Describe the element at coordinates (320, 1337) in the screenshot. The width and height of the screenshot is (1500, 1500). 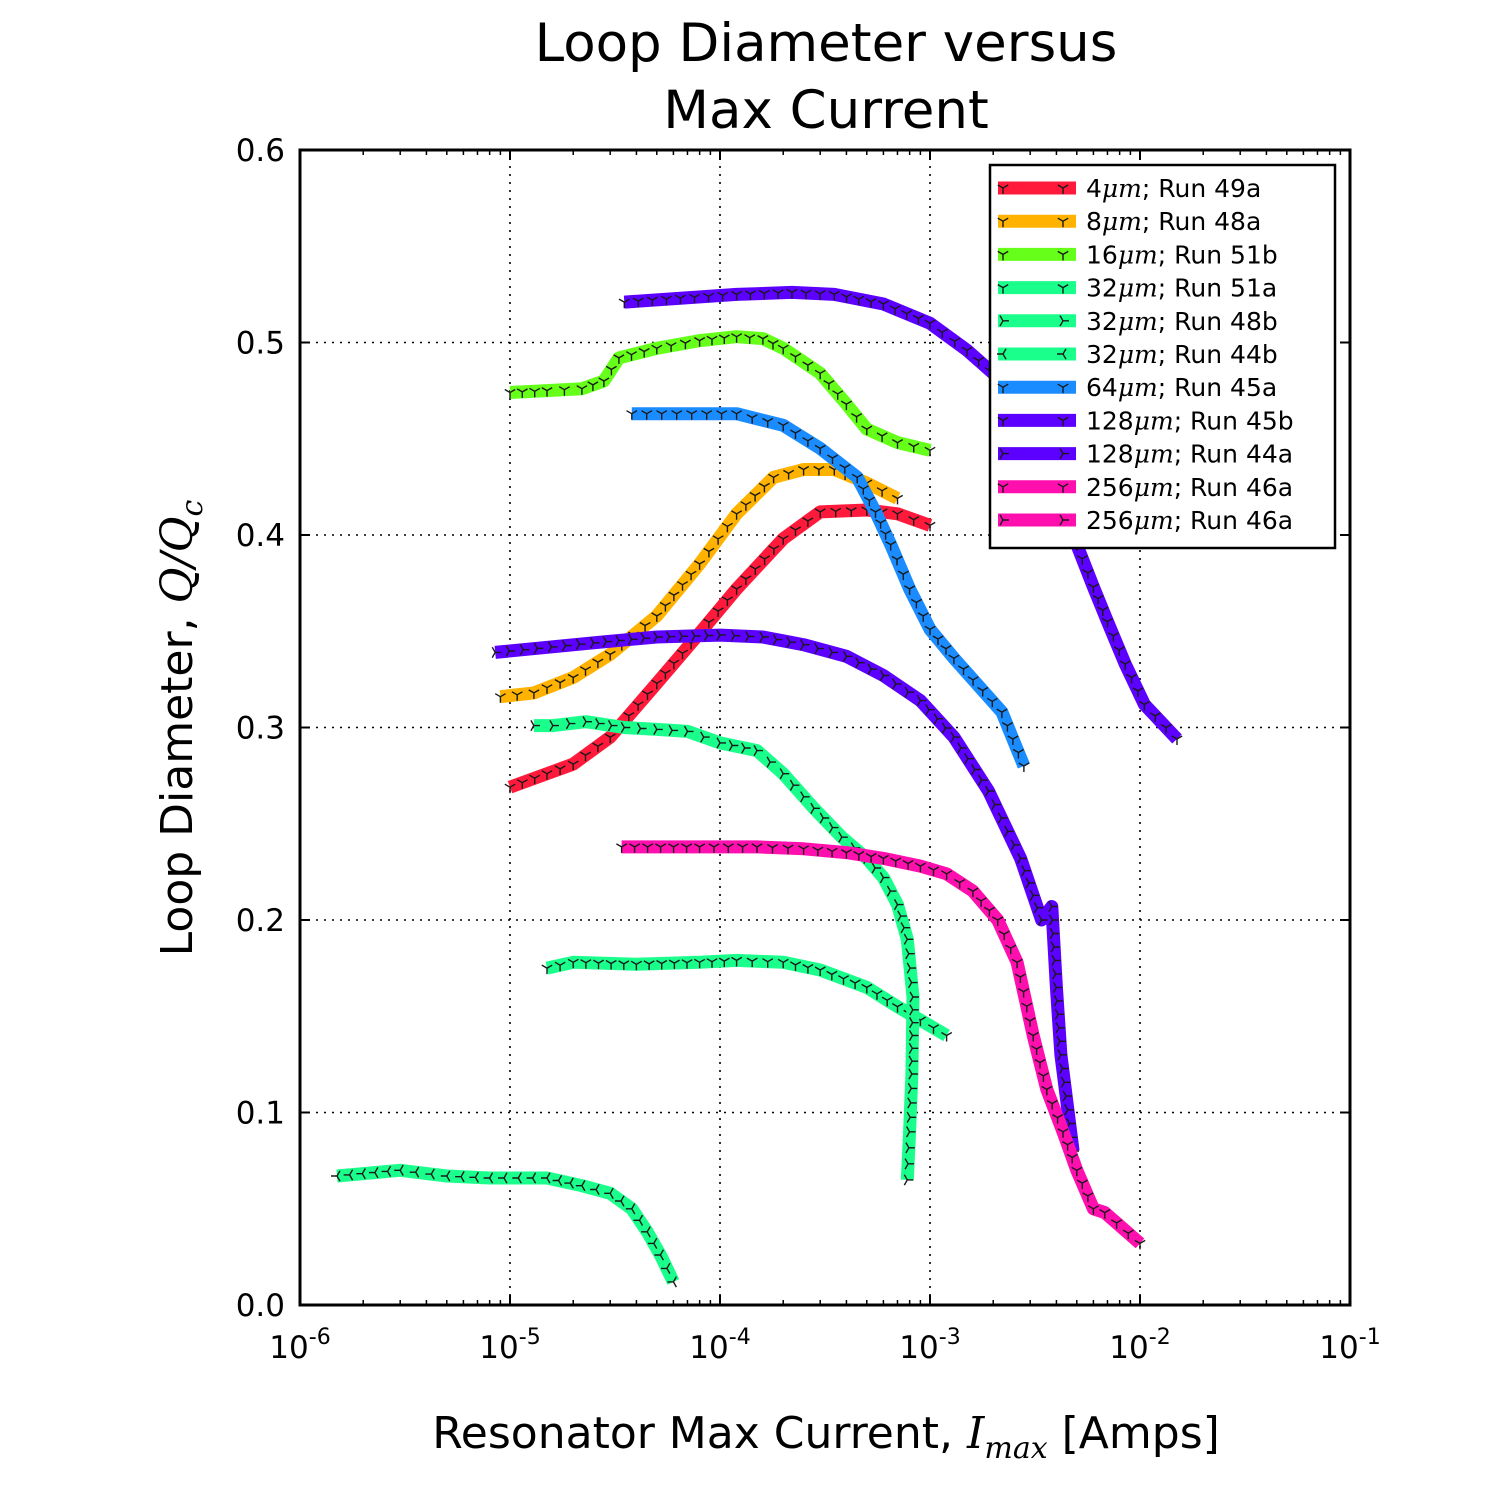
I see `x-tick-exponent: -6` at that location.